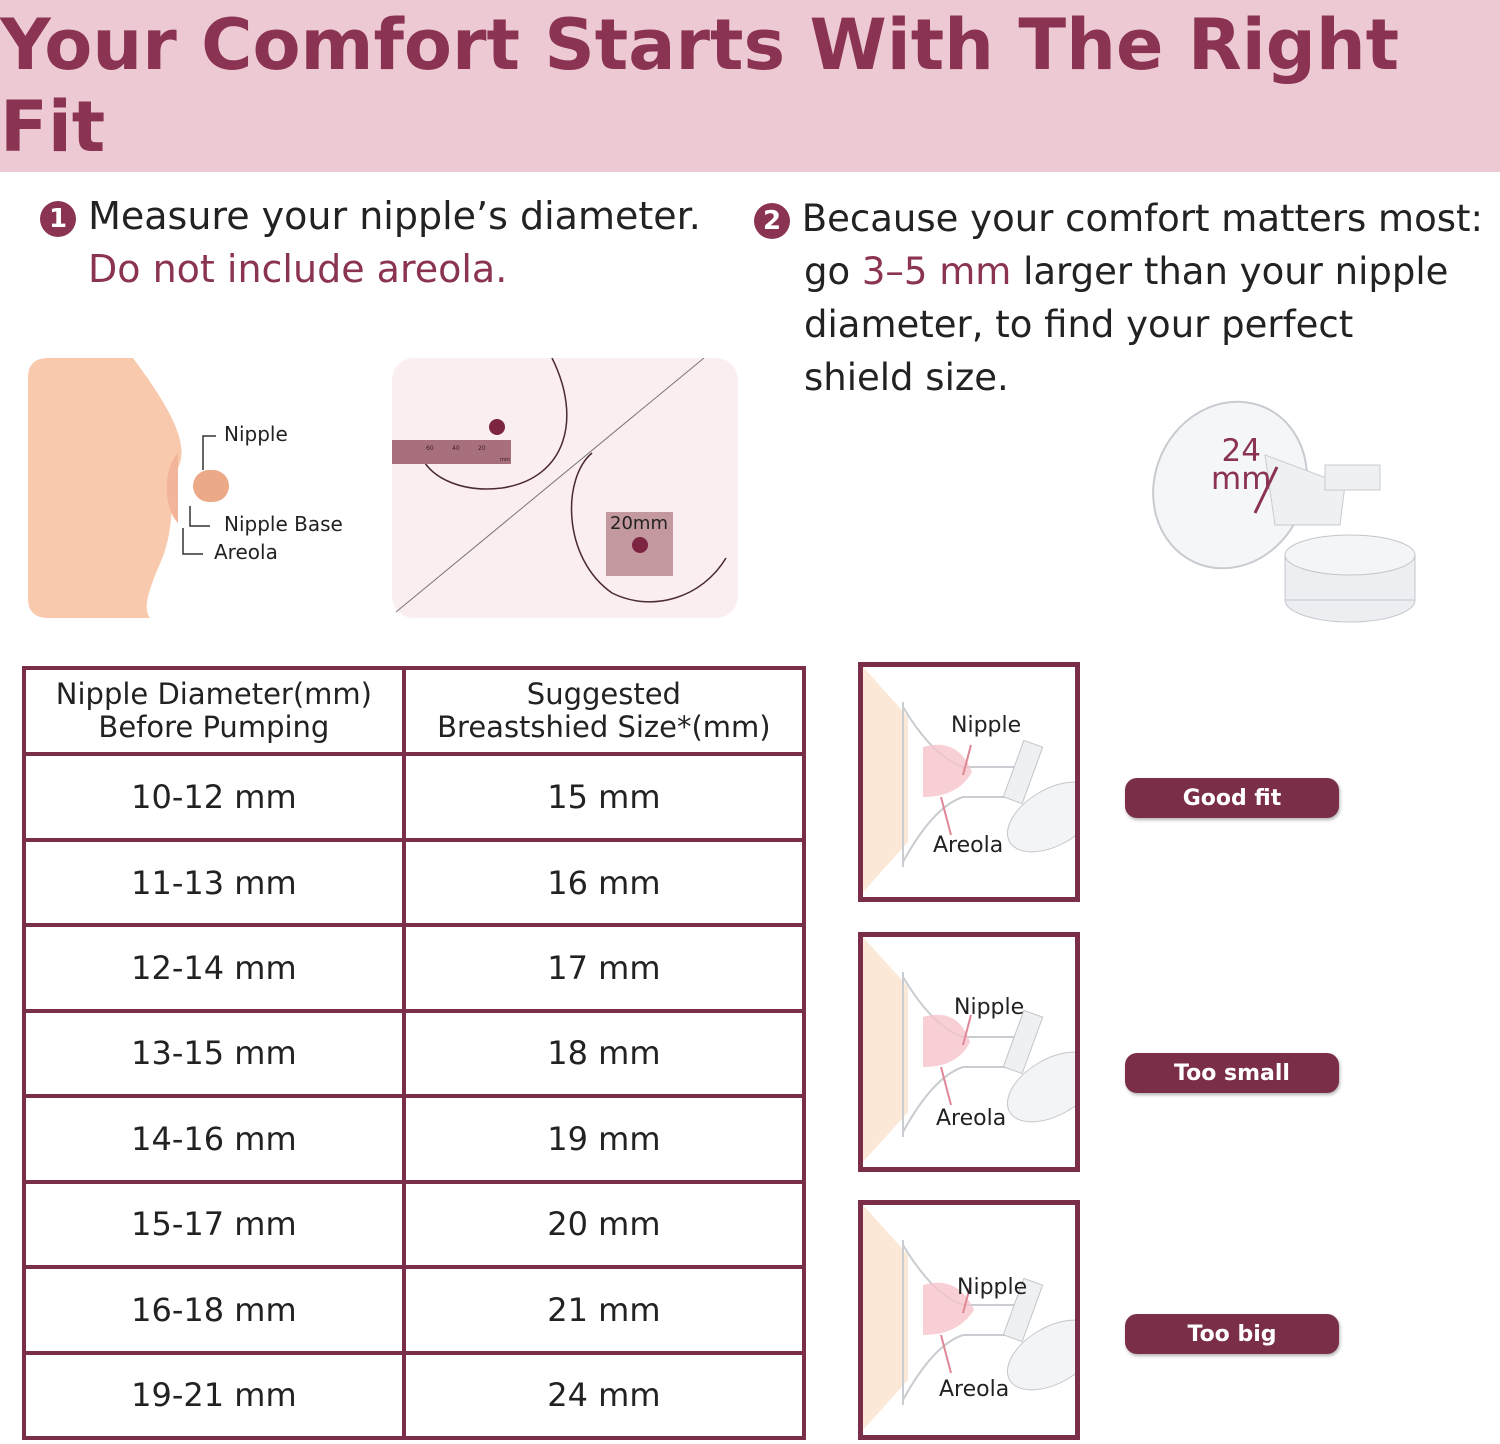  Describe the element at coordinates (214, 797) in the screenshot. I see `cell-nipple-diameter: 10-12 mm` at that location.